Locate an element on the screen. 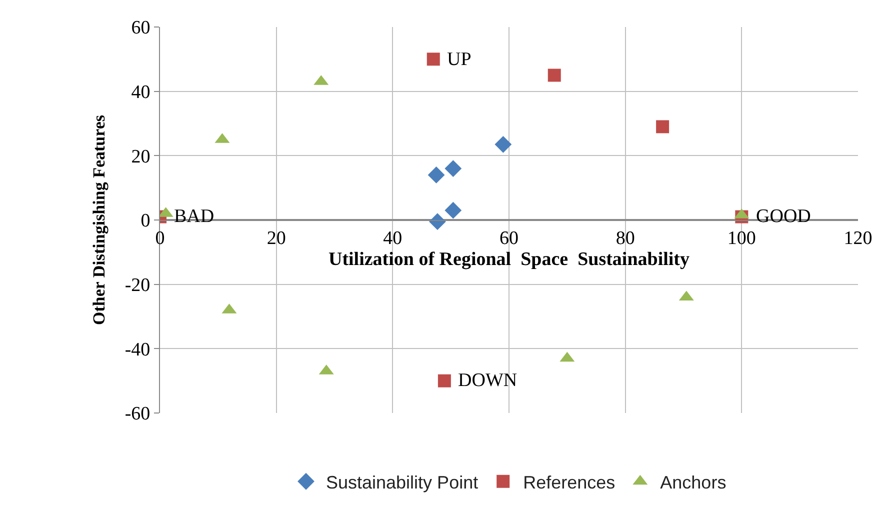 Image resolution: width=889 pixels, height=512 pixels. y-tick-label: 20 is located at coordinates (140, 157).